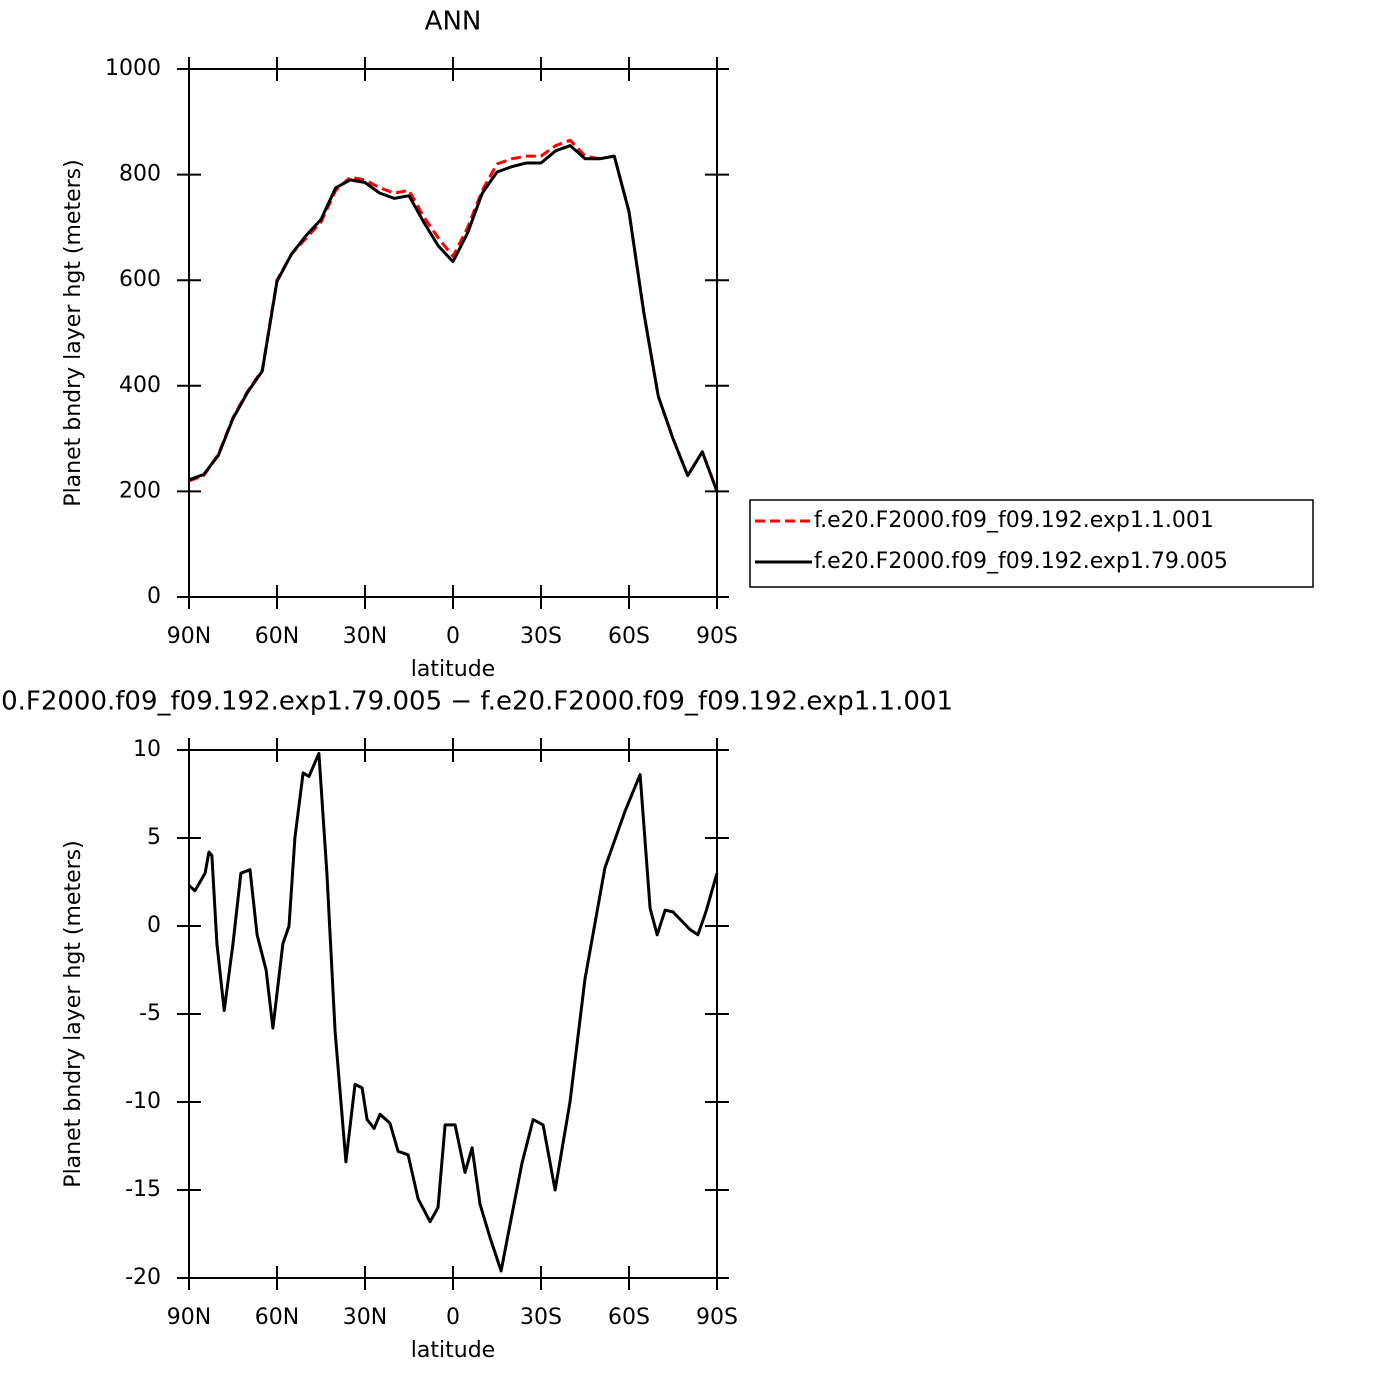  I want to click on y-tick-label: -5, so click(150, 1013).